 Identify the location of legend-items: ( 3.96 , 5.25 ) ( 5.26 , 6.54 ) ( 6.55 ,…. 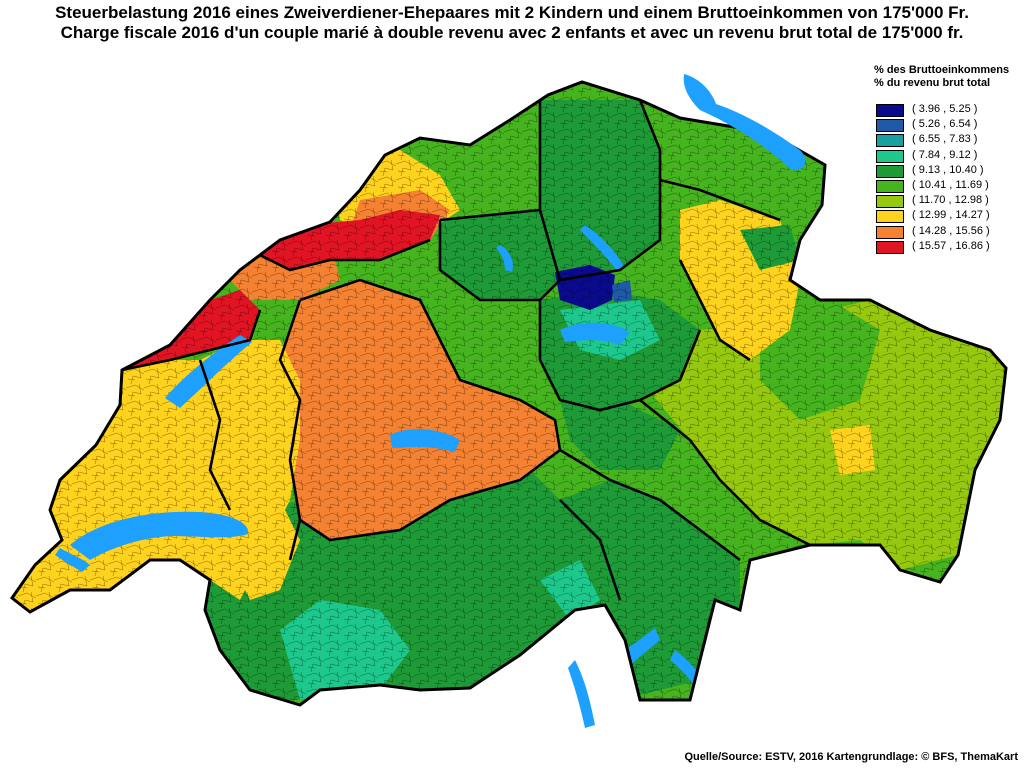
(941, 179).